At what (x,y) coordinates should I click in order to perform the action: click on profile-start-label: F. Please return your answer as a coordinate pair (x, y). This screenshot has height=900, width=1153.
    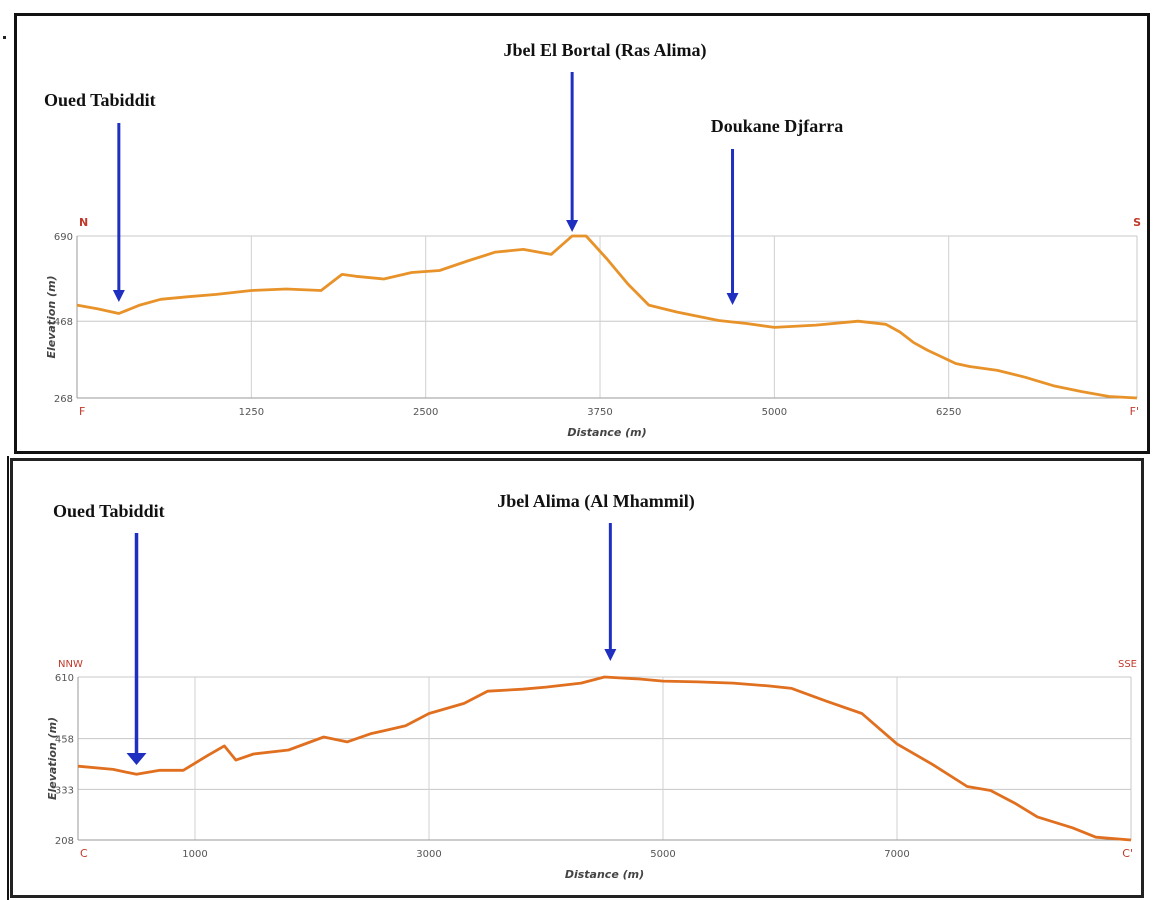
    Looking at the image, I should click on (82, 411).